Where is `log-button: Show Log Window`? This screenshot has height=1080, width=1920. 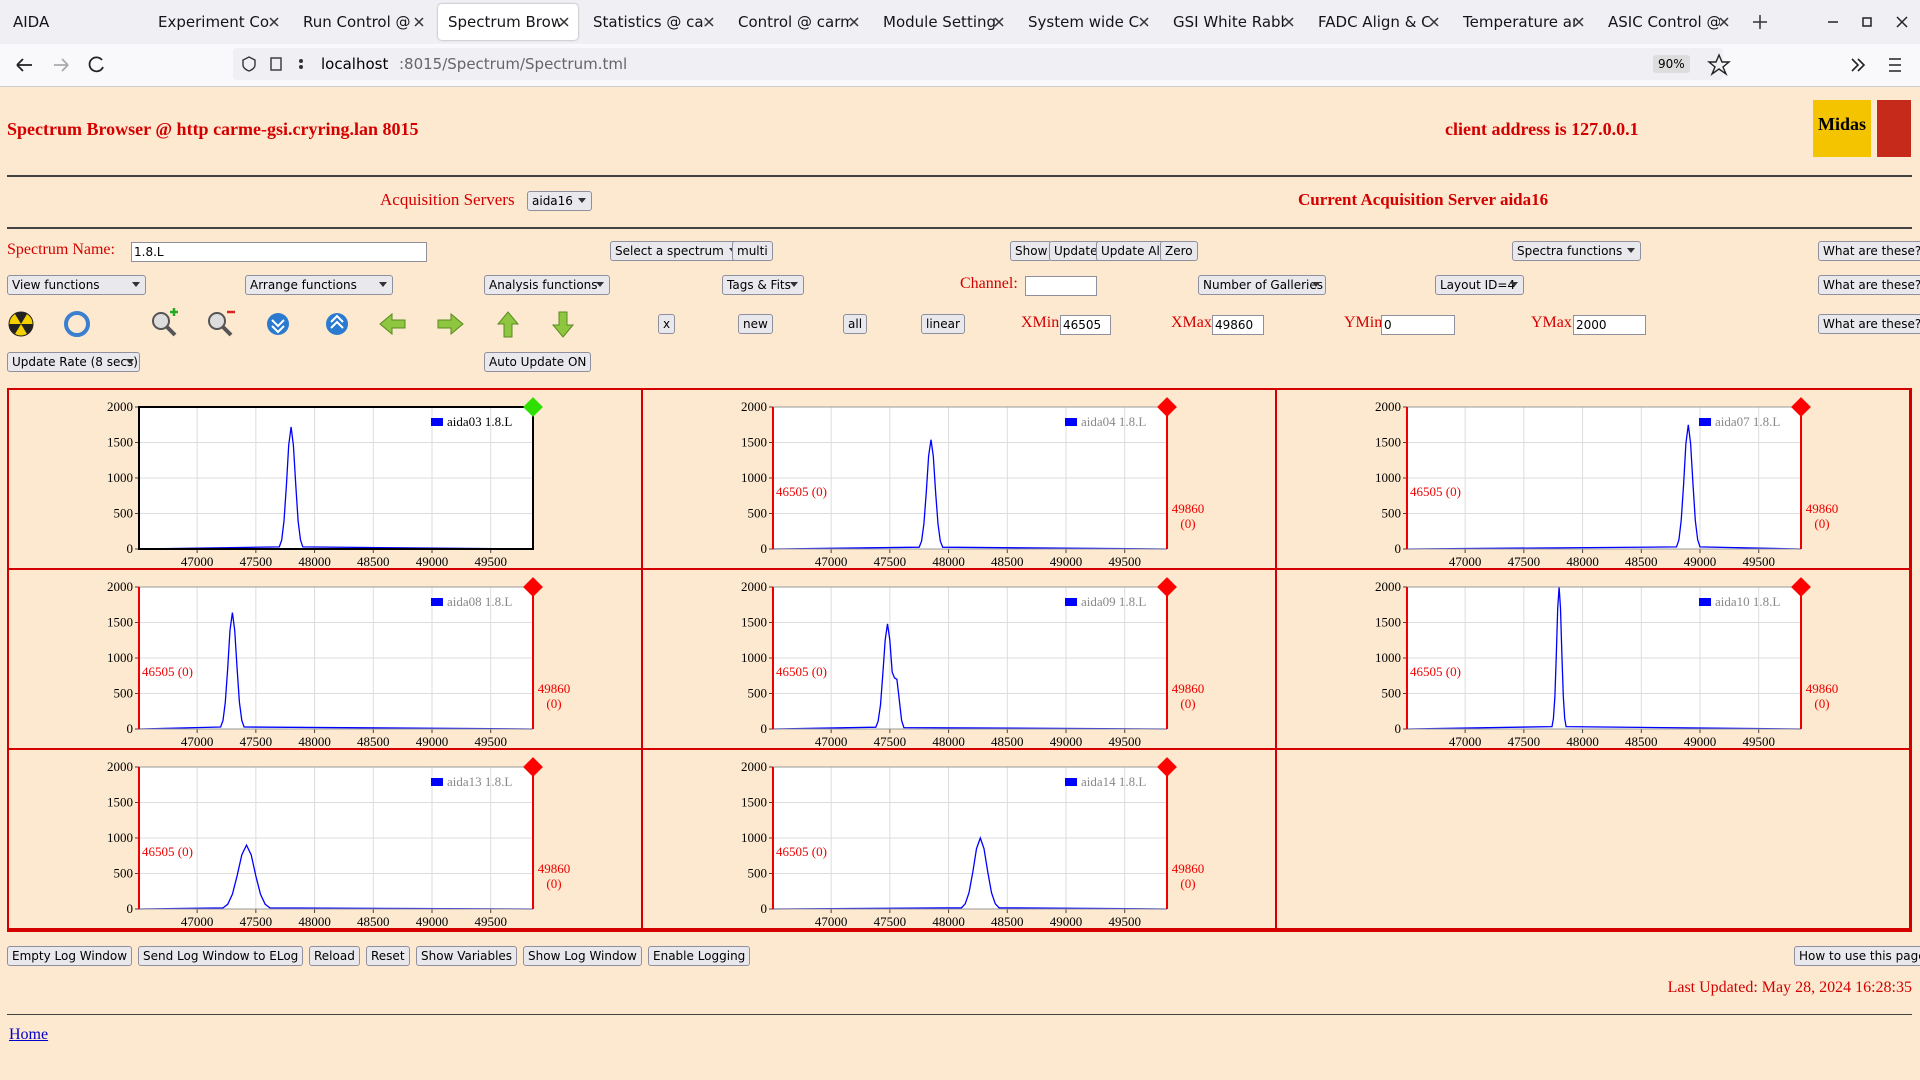 log-button: Show Log Window is located at coordinates (582, 956).